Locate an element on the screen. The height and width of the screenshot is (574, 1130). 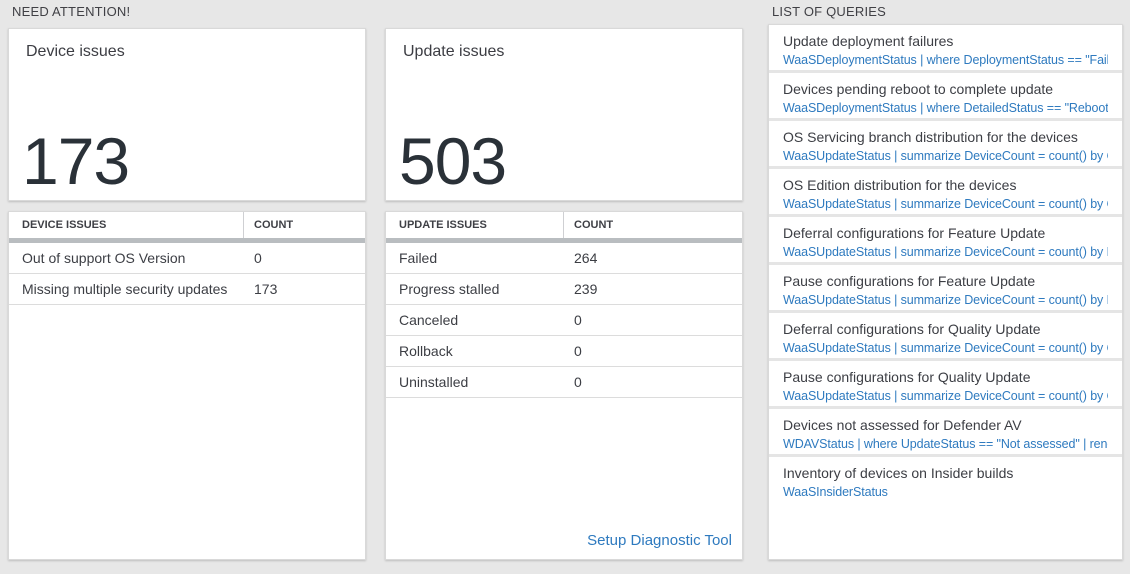
table-header-row: DEVICE ISSUES COUNT is located at coordinates (187, 225).